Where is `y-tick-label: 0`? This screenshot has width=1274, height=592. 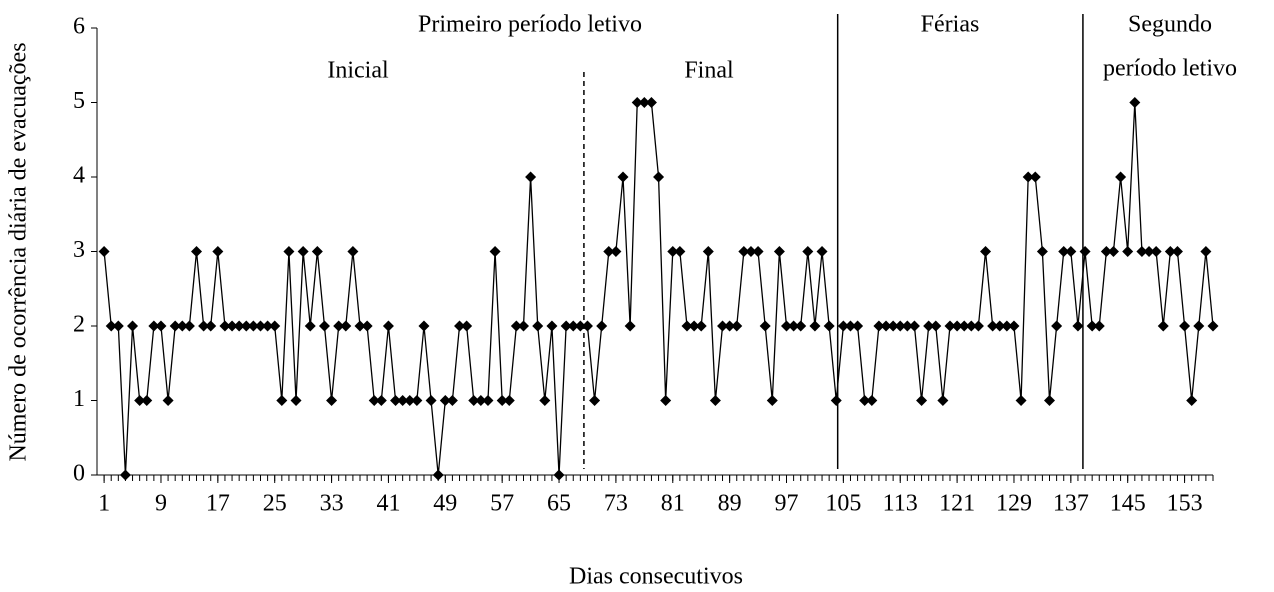 y-tick-label: 0 is located at coordinates (79, 474).